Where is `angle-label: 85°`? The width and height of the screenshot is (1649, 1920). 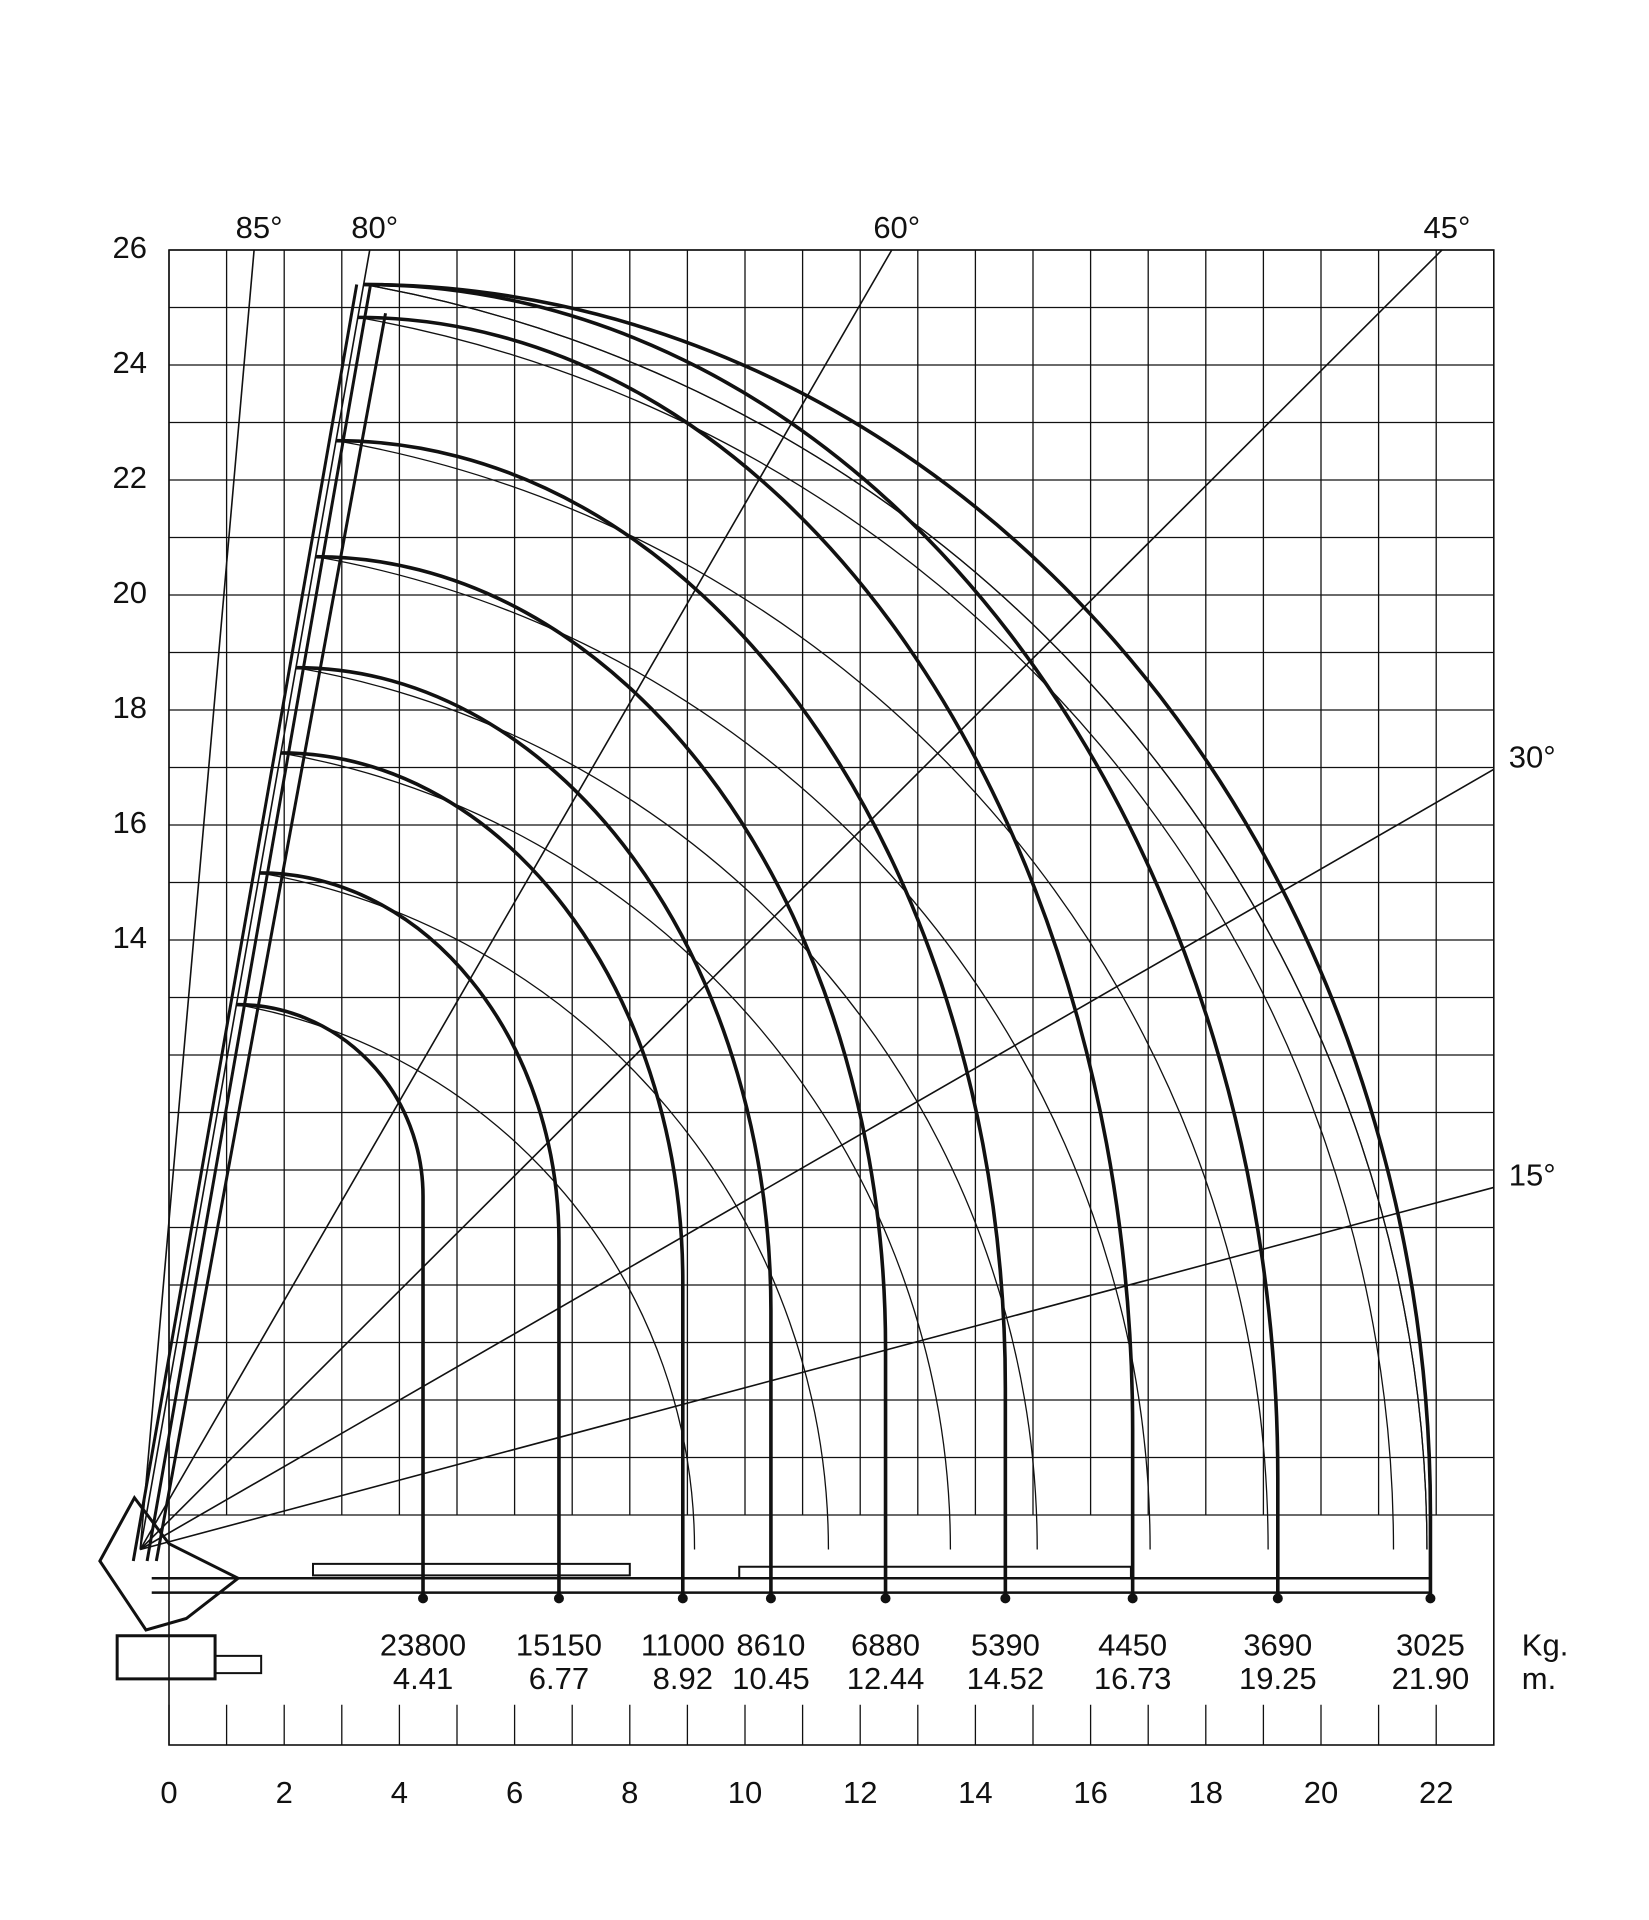 angle-label: 85° is located at coordinates (259, 227).